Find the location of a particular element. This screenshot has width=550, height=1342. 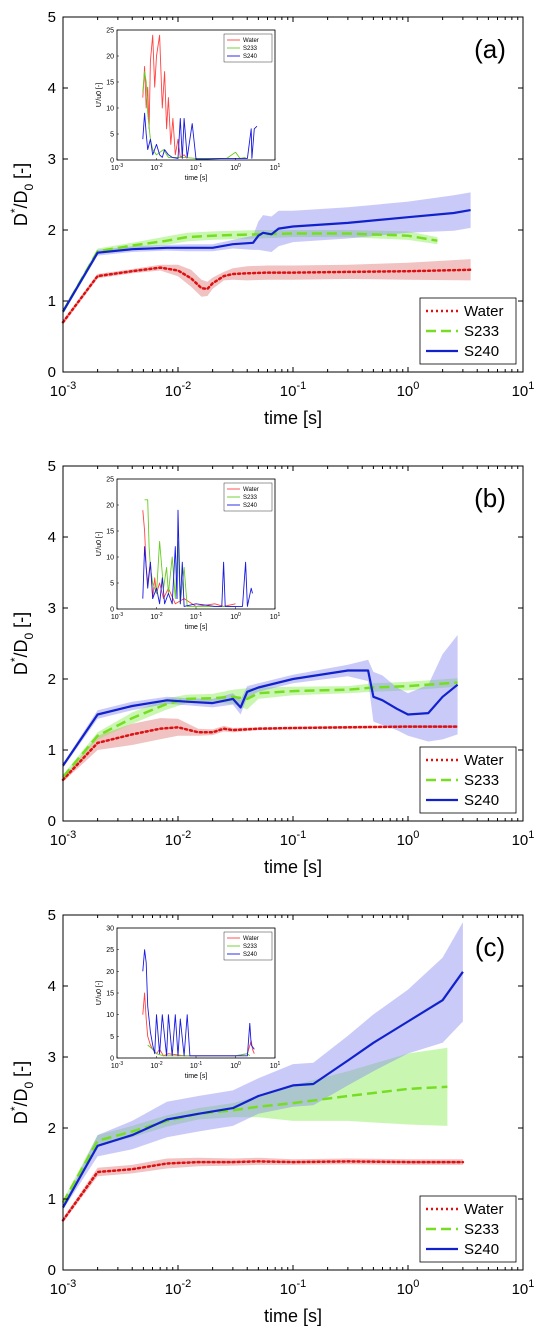

x-tick-label: 10⁻³ is located at coordinates (63, 1288).